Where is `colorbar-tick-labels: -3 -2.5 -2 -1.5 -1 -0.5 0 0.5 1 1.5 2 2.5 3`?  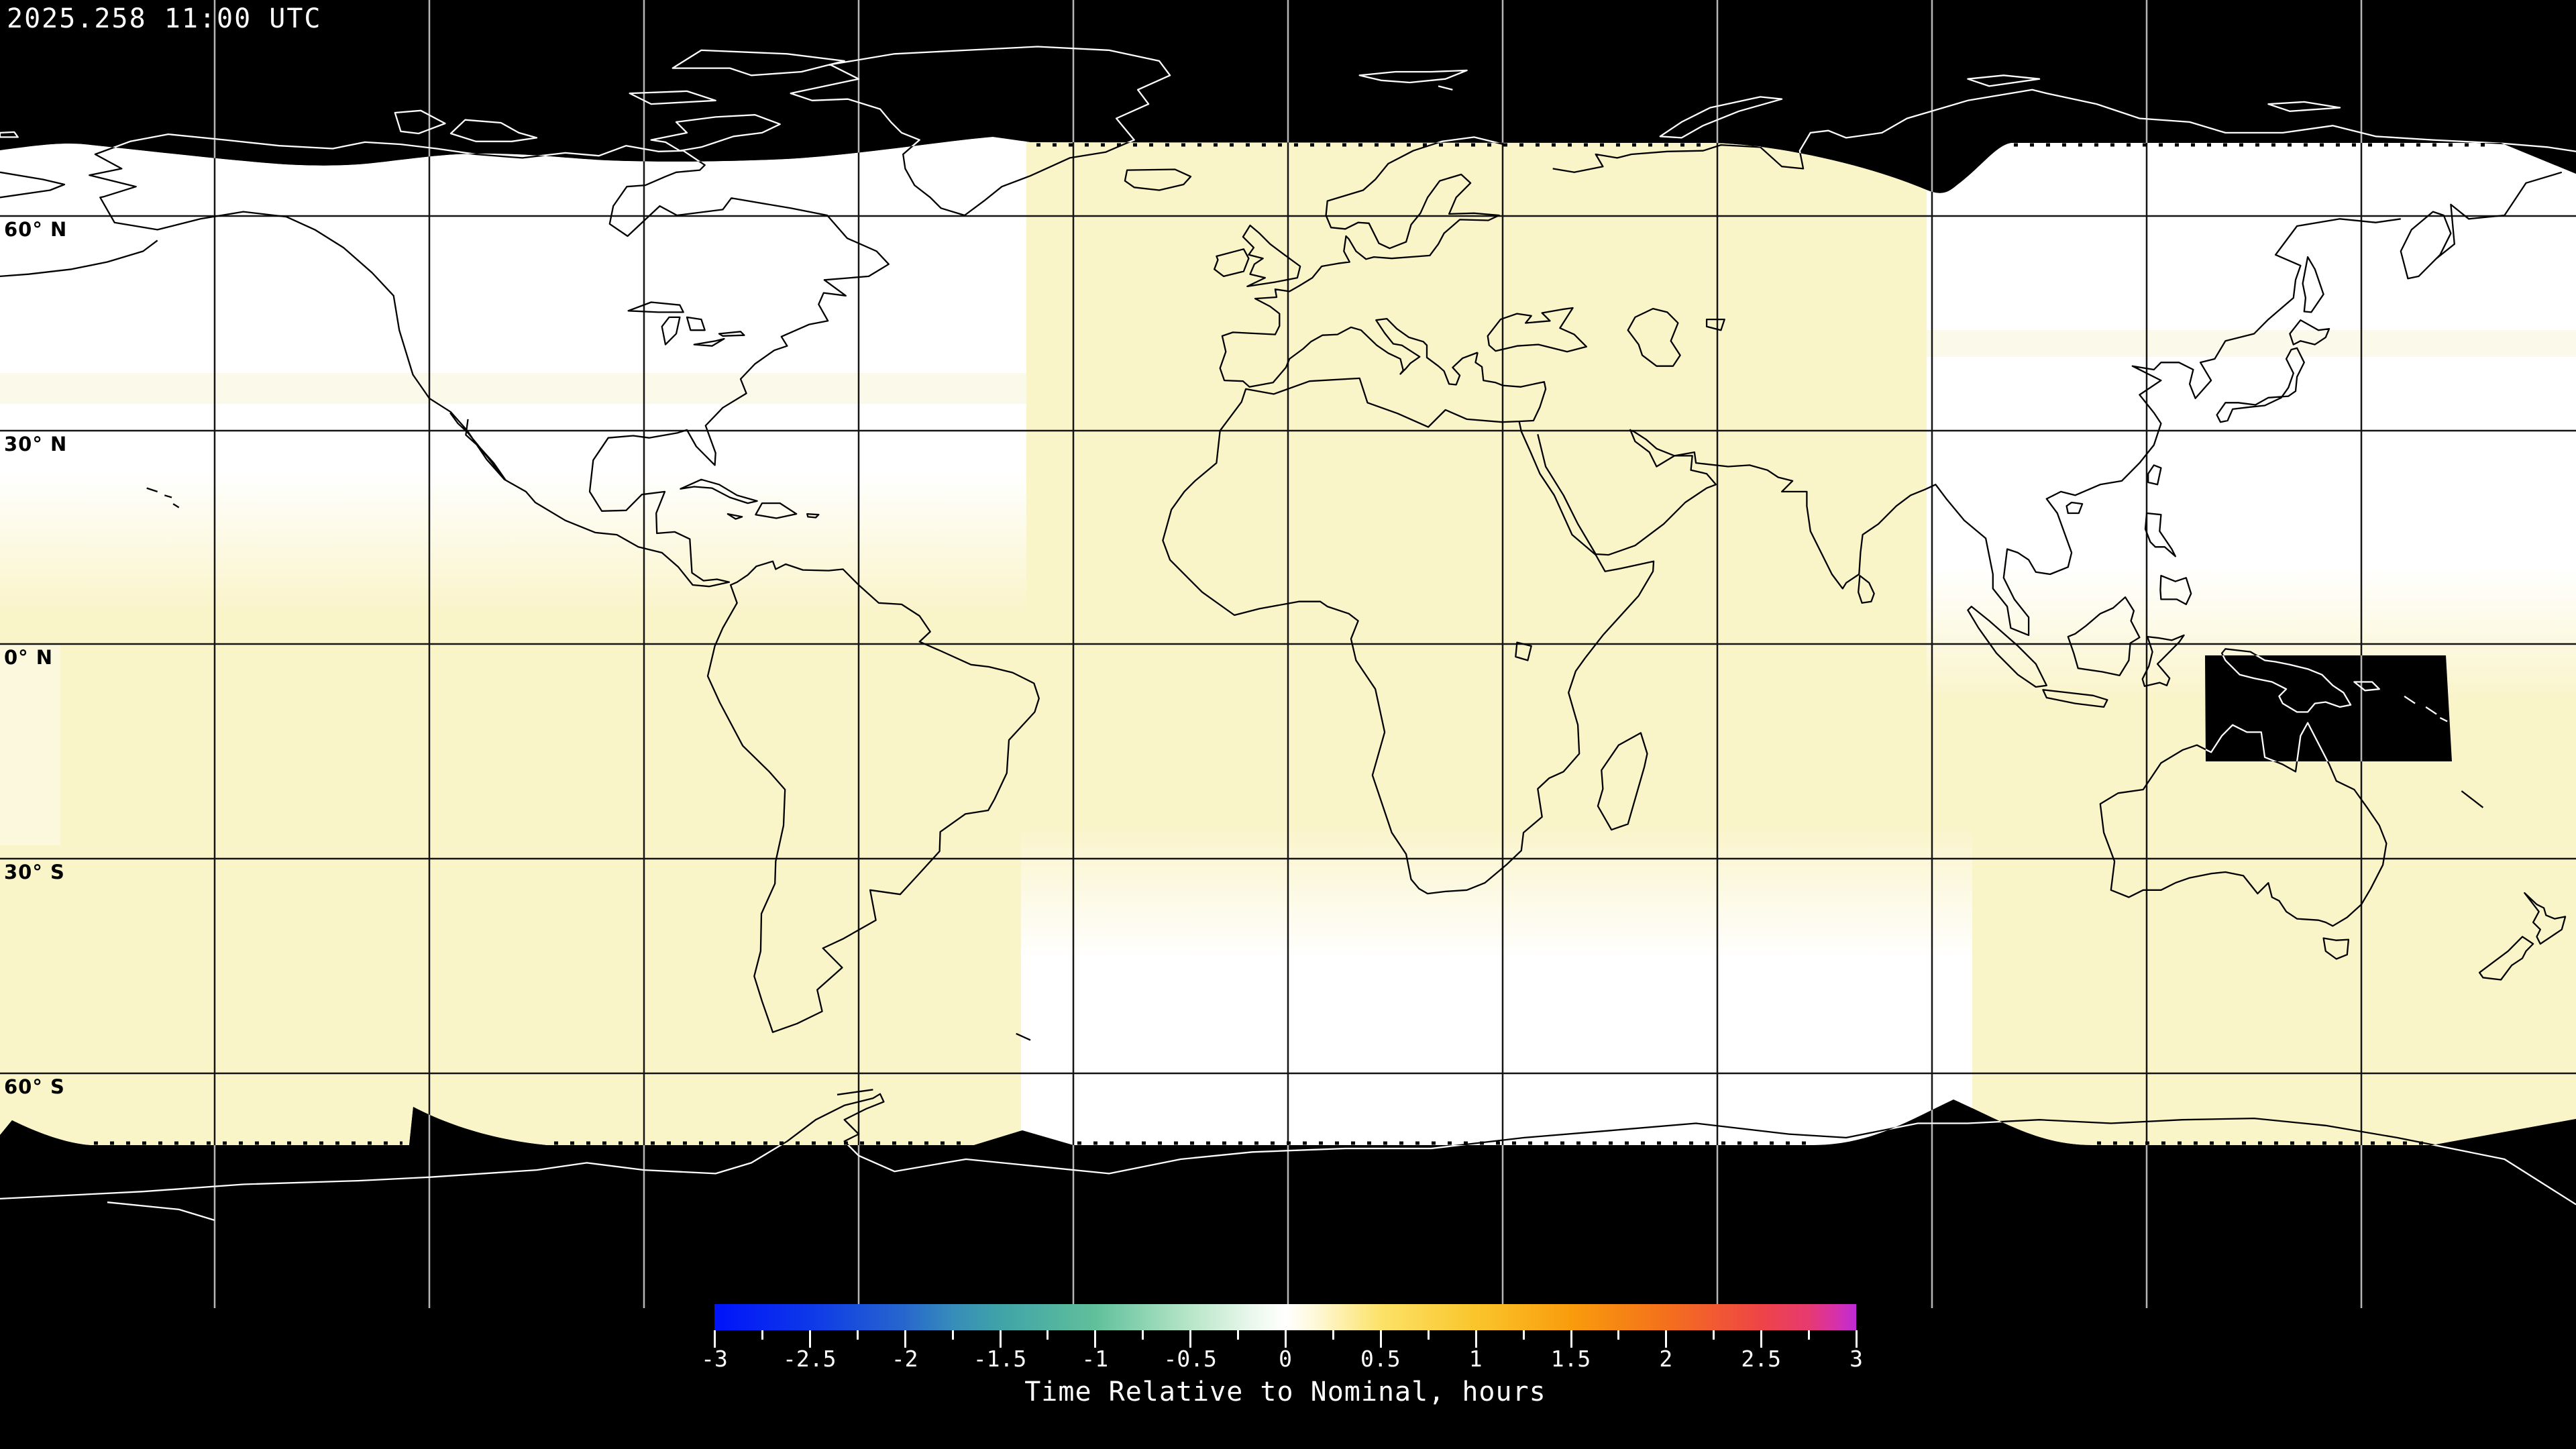 colorbar-tick-labels: -3 -2.5 -2 -1.5 -1 -0.5 0 0.5 1 1.5 2 2.5 3 is located at coordinates (1282, 1359).